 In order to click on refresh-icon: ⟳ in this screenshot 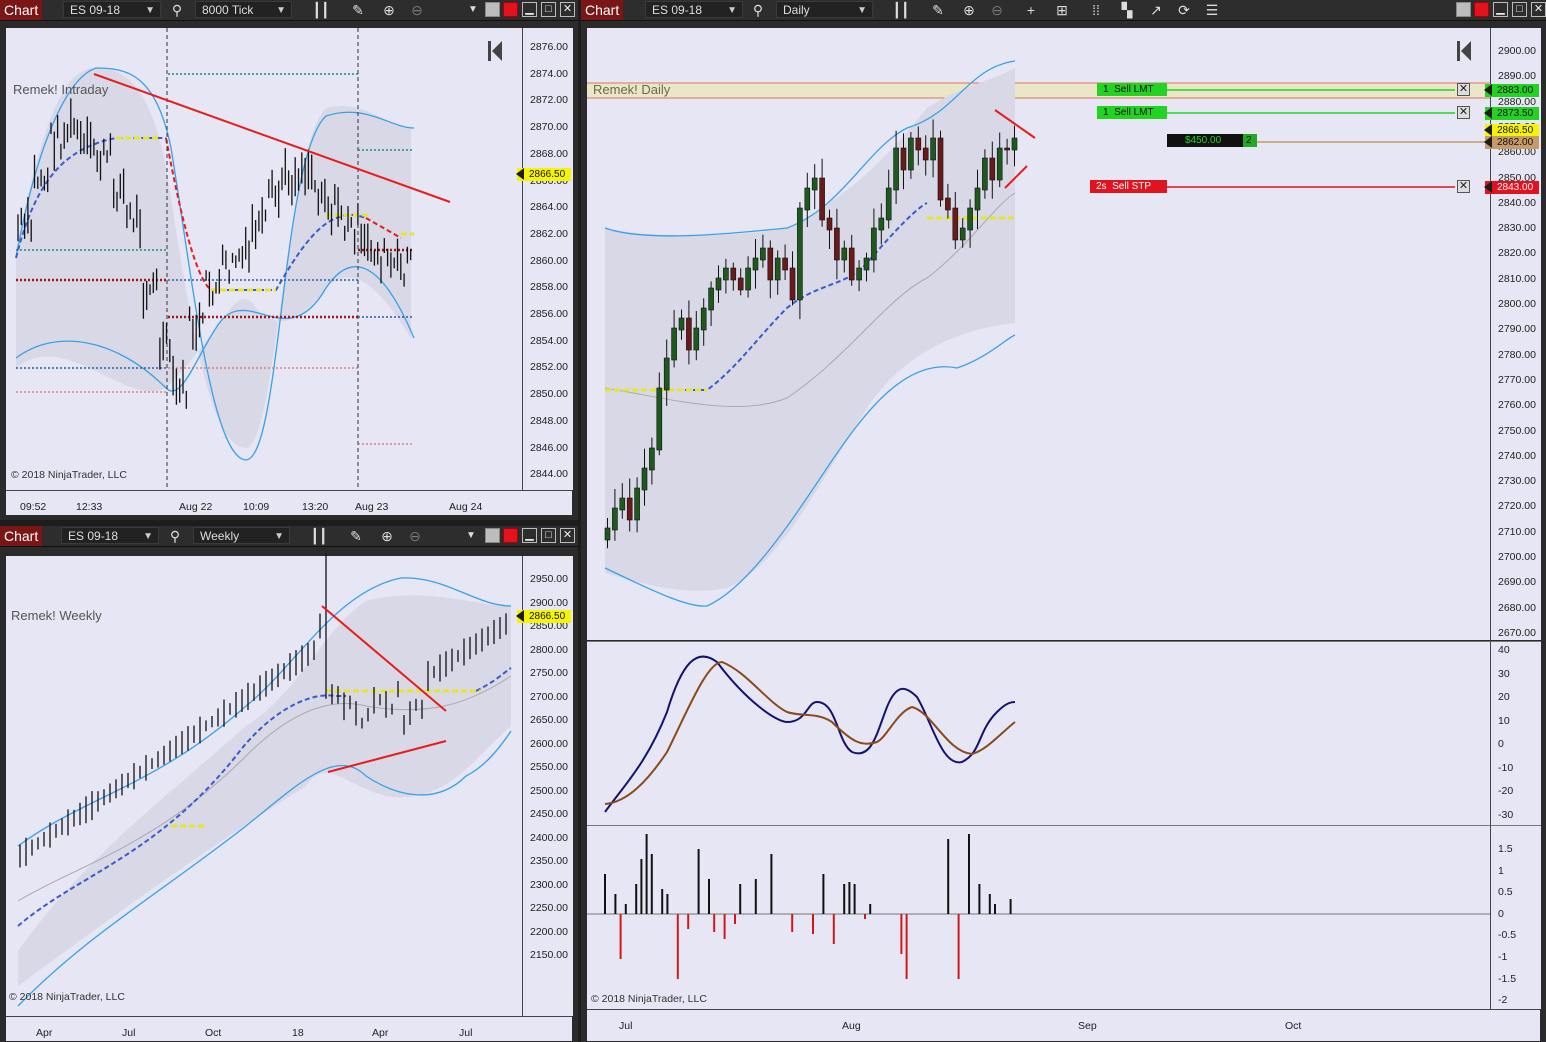, I will do `click(1184, 10)`.